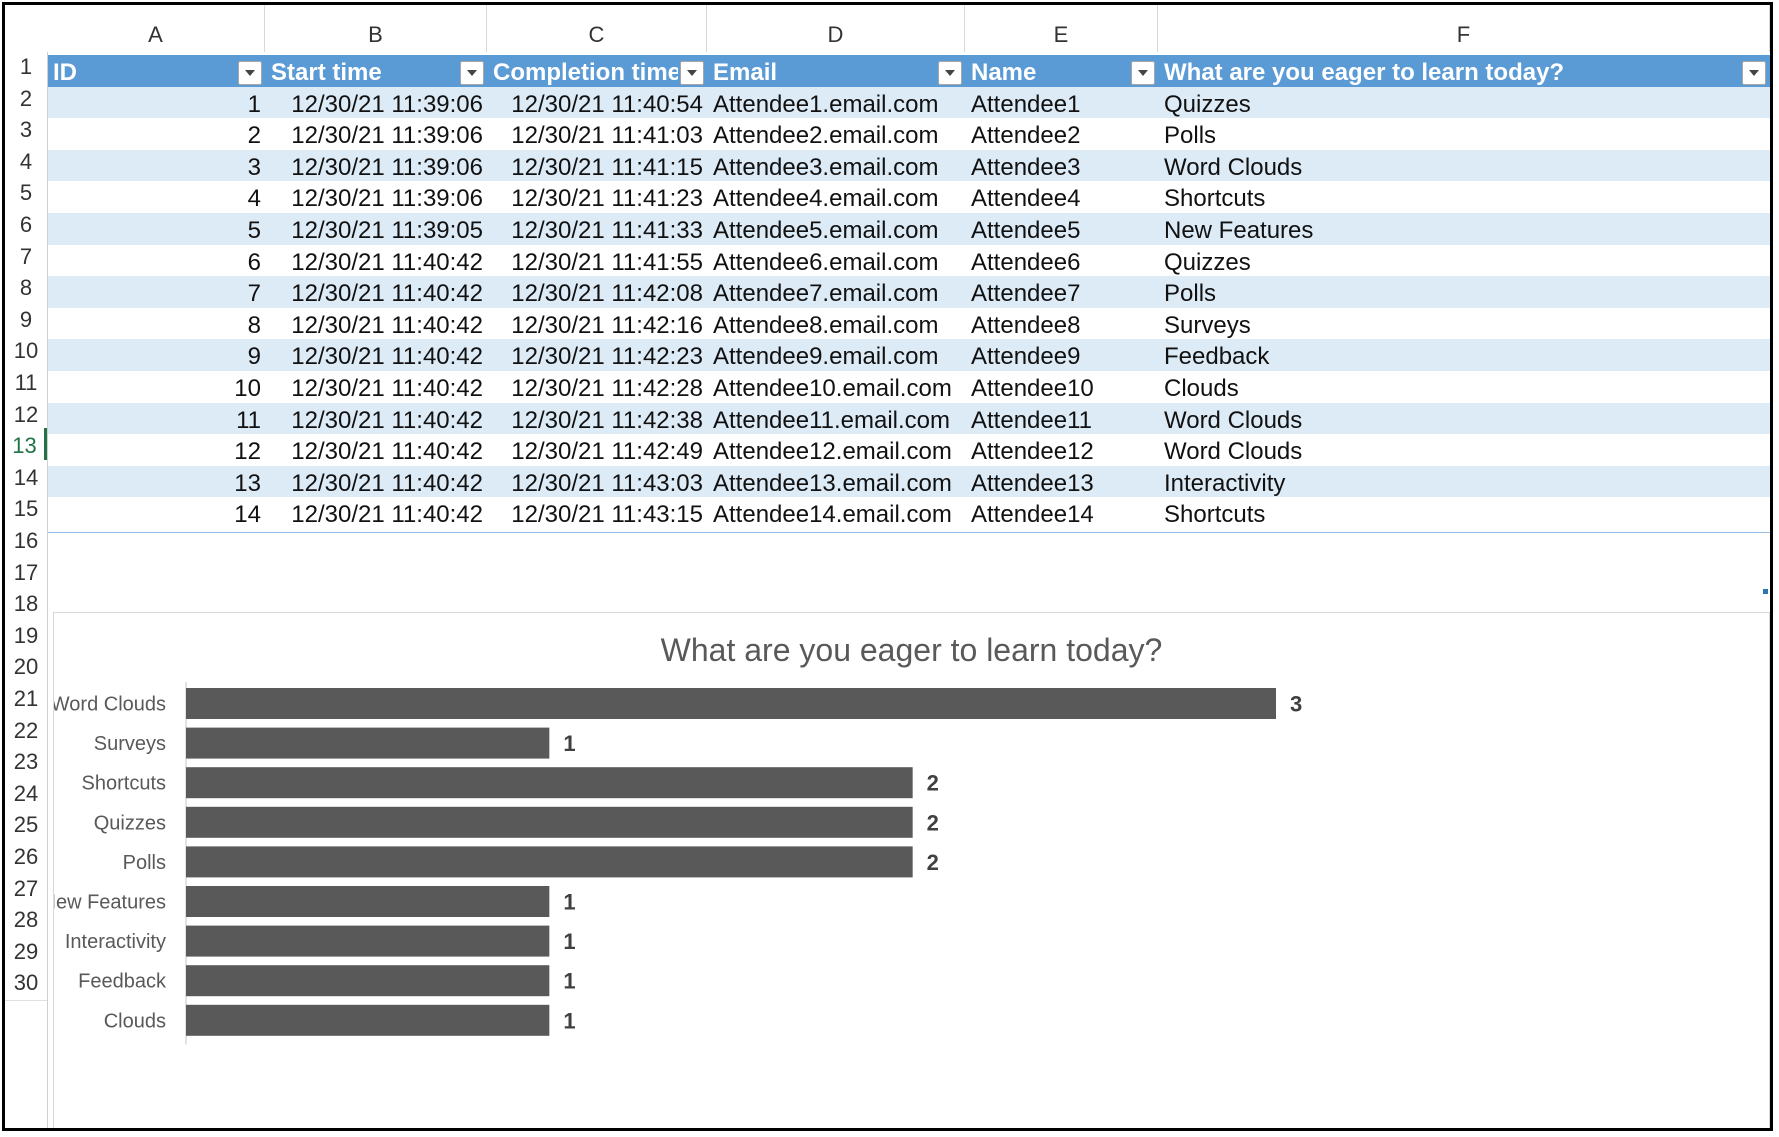 The width and height of the screenshot is (1779, 1137). What do you see at coordinates (826, 167) in the screenshot?
I see `cell-email: Attendee3.email.com` at bounding box center [826, 167].